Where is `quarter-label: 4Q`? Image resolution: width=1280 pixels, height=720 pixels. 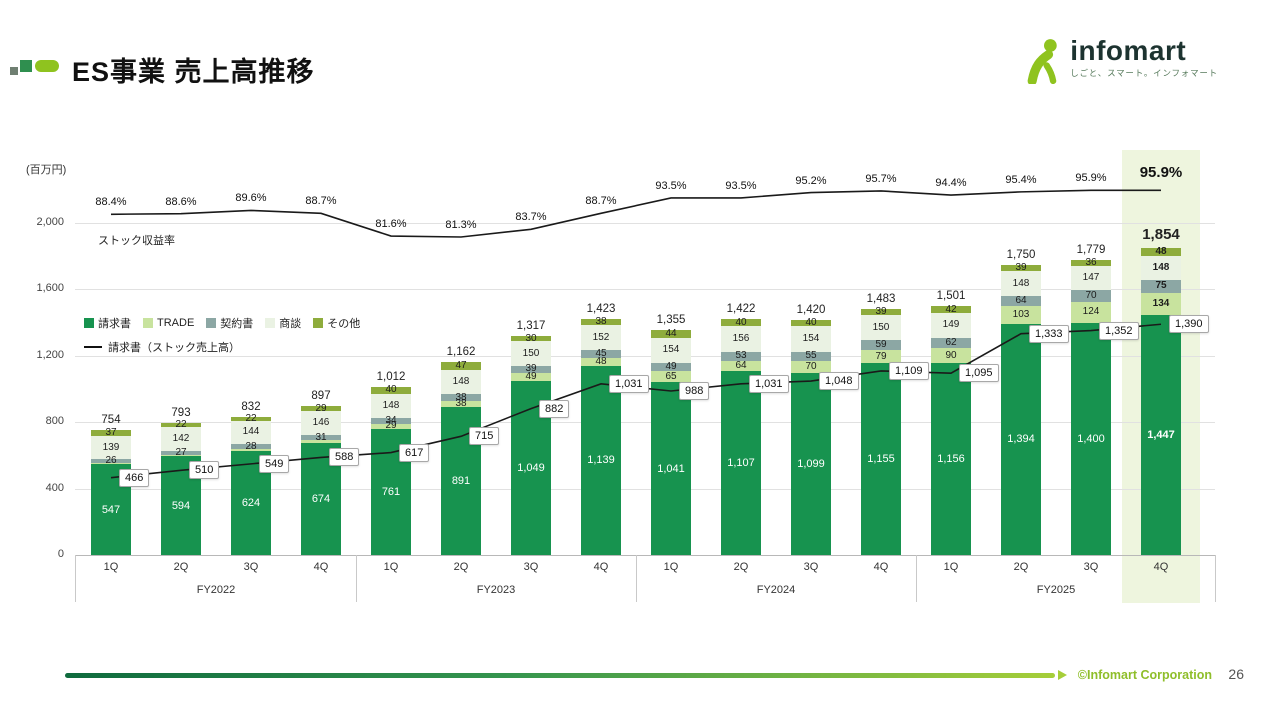
quarter-label: 4Q is located at coordinates (881, 567).